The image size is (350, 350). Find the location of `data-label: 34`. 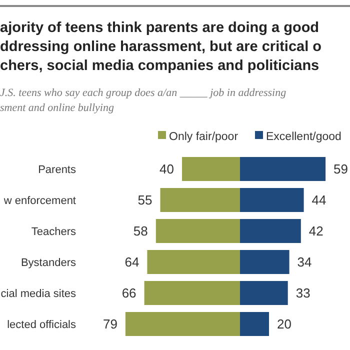

data-label: 34 is located at coordinates (304, 262).